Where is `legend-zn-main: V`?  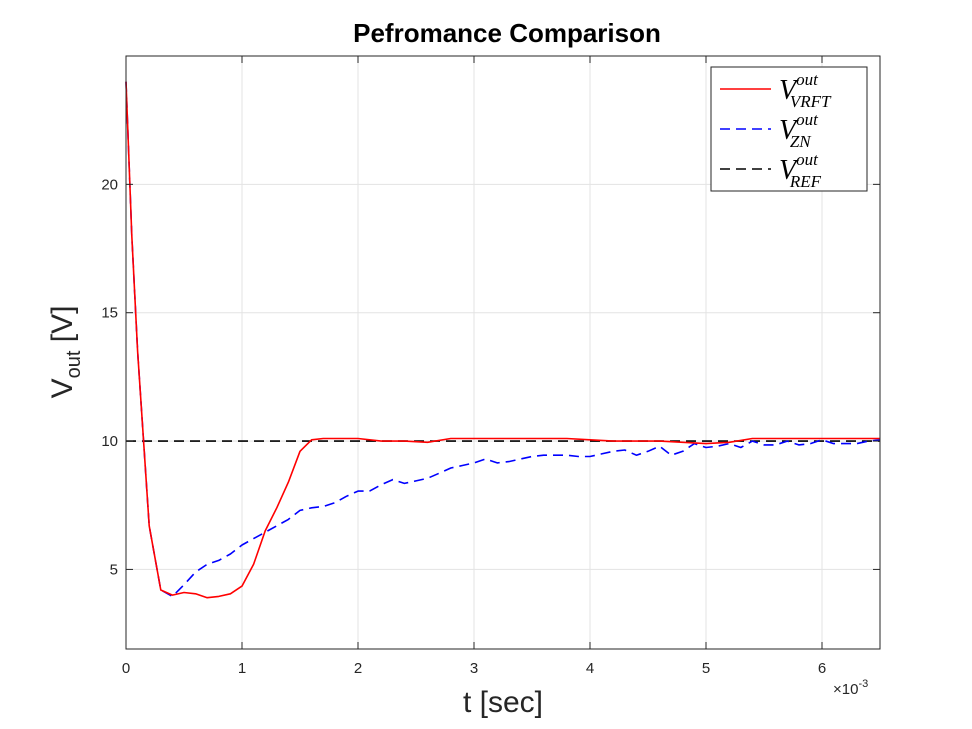
legend-zn-main: V is located at coordinates (789, 130).